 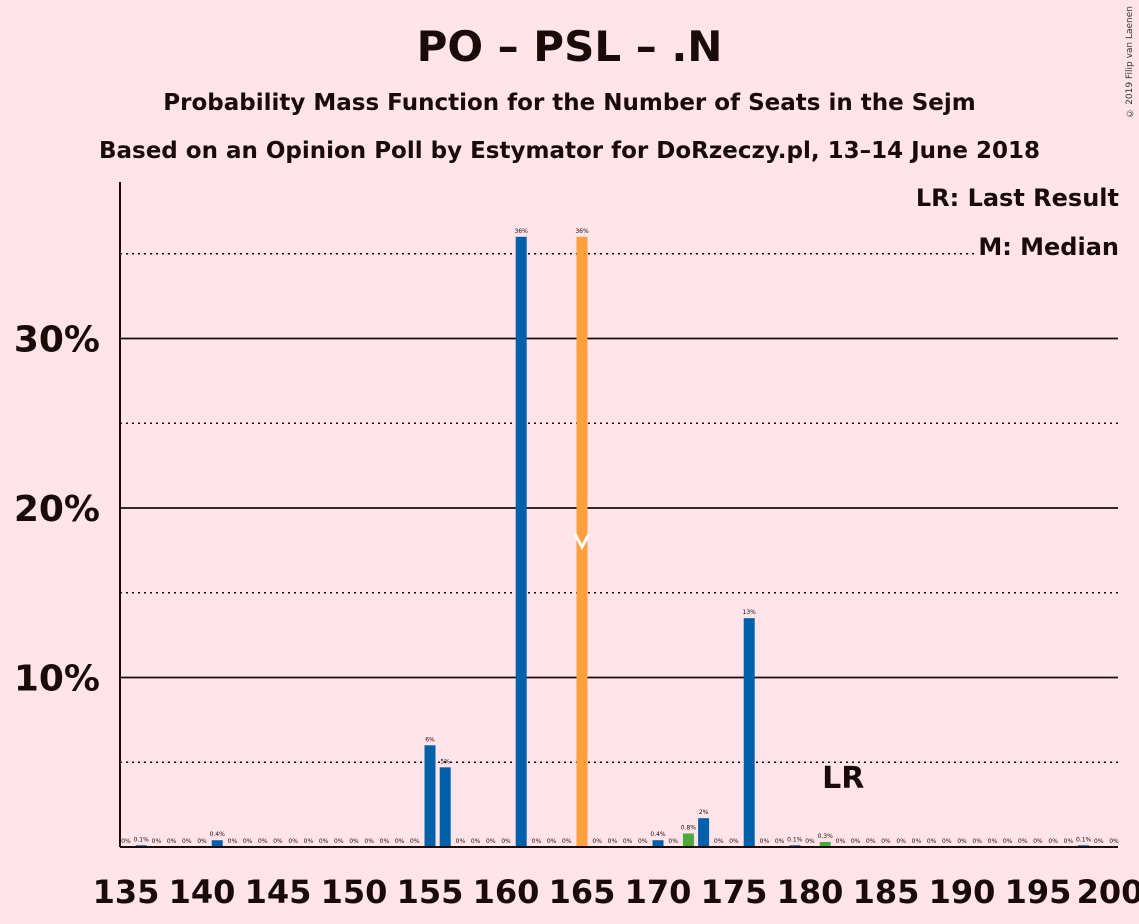 What do you see at coordinates (57, 340) in the screenshot?
I see `y-tick-label: 30%` at bounding box center [57, 340].